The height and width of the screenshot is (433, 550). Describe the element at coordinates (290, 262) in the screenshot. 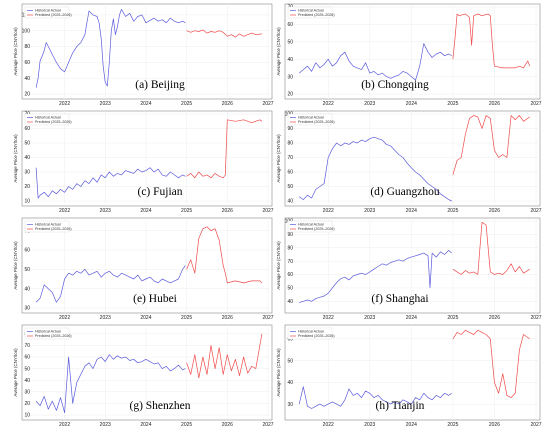

I see `y-tick-label: 70` at that location.